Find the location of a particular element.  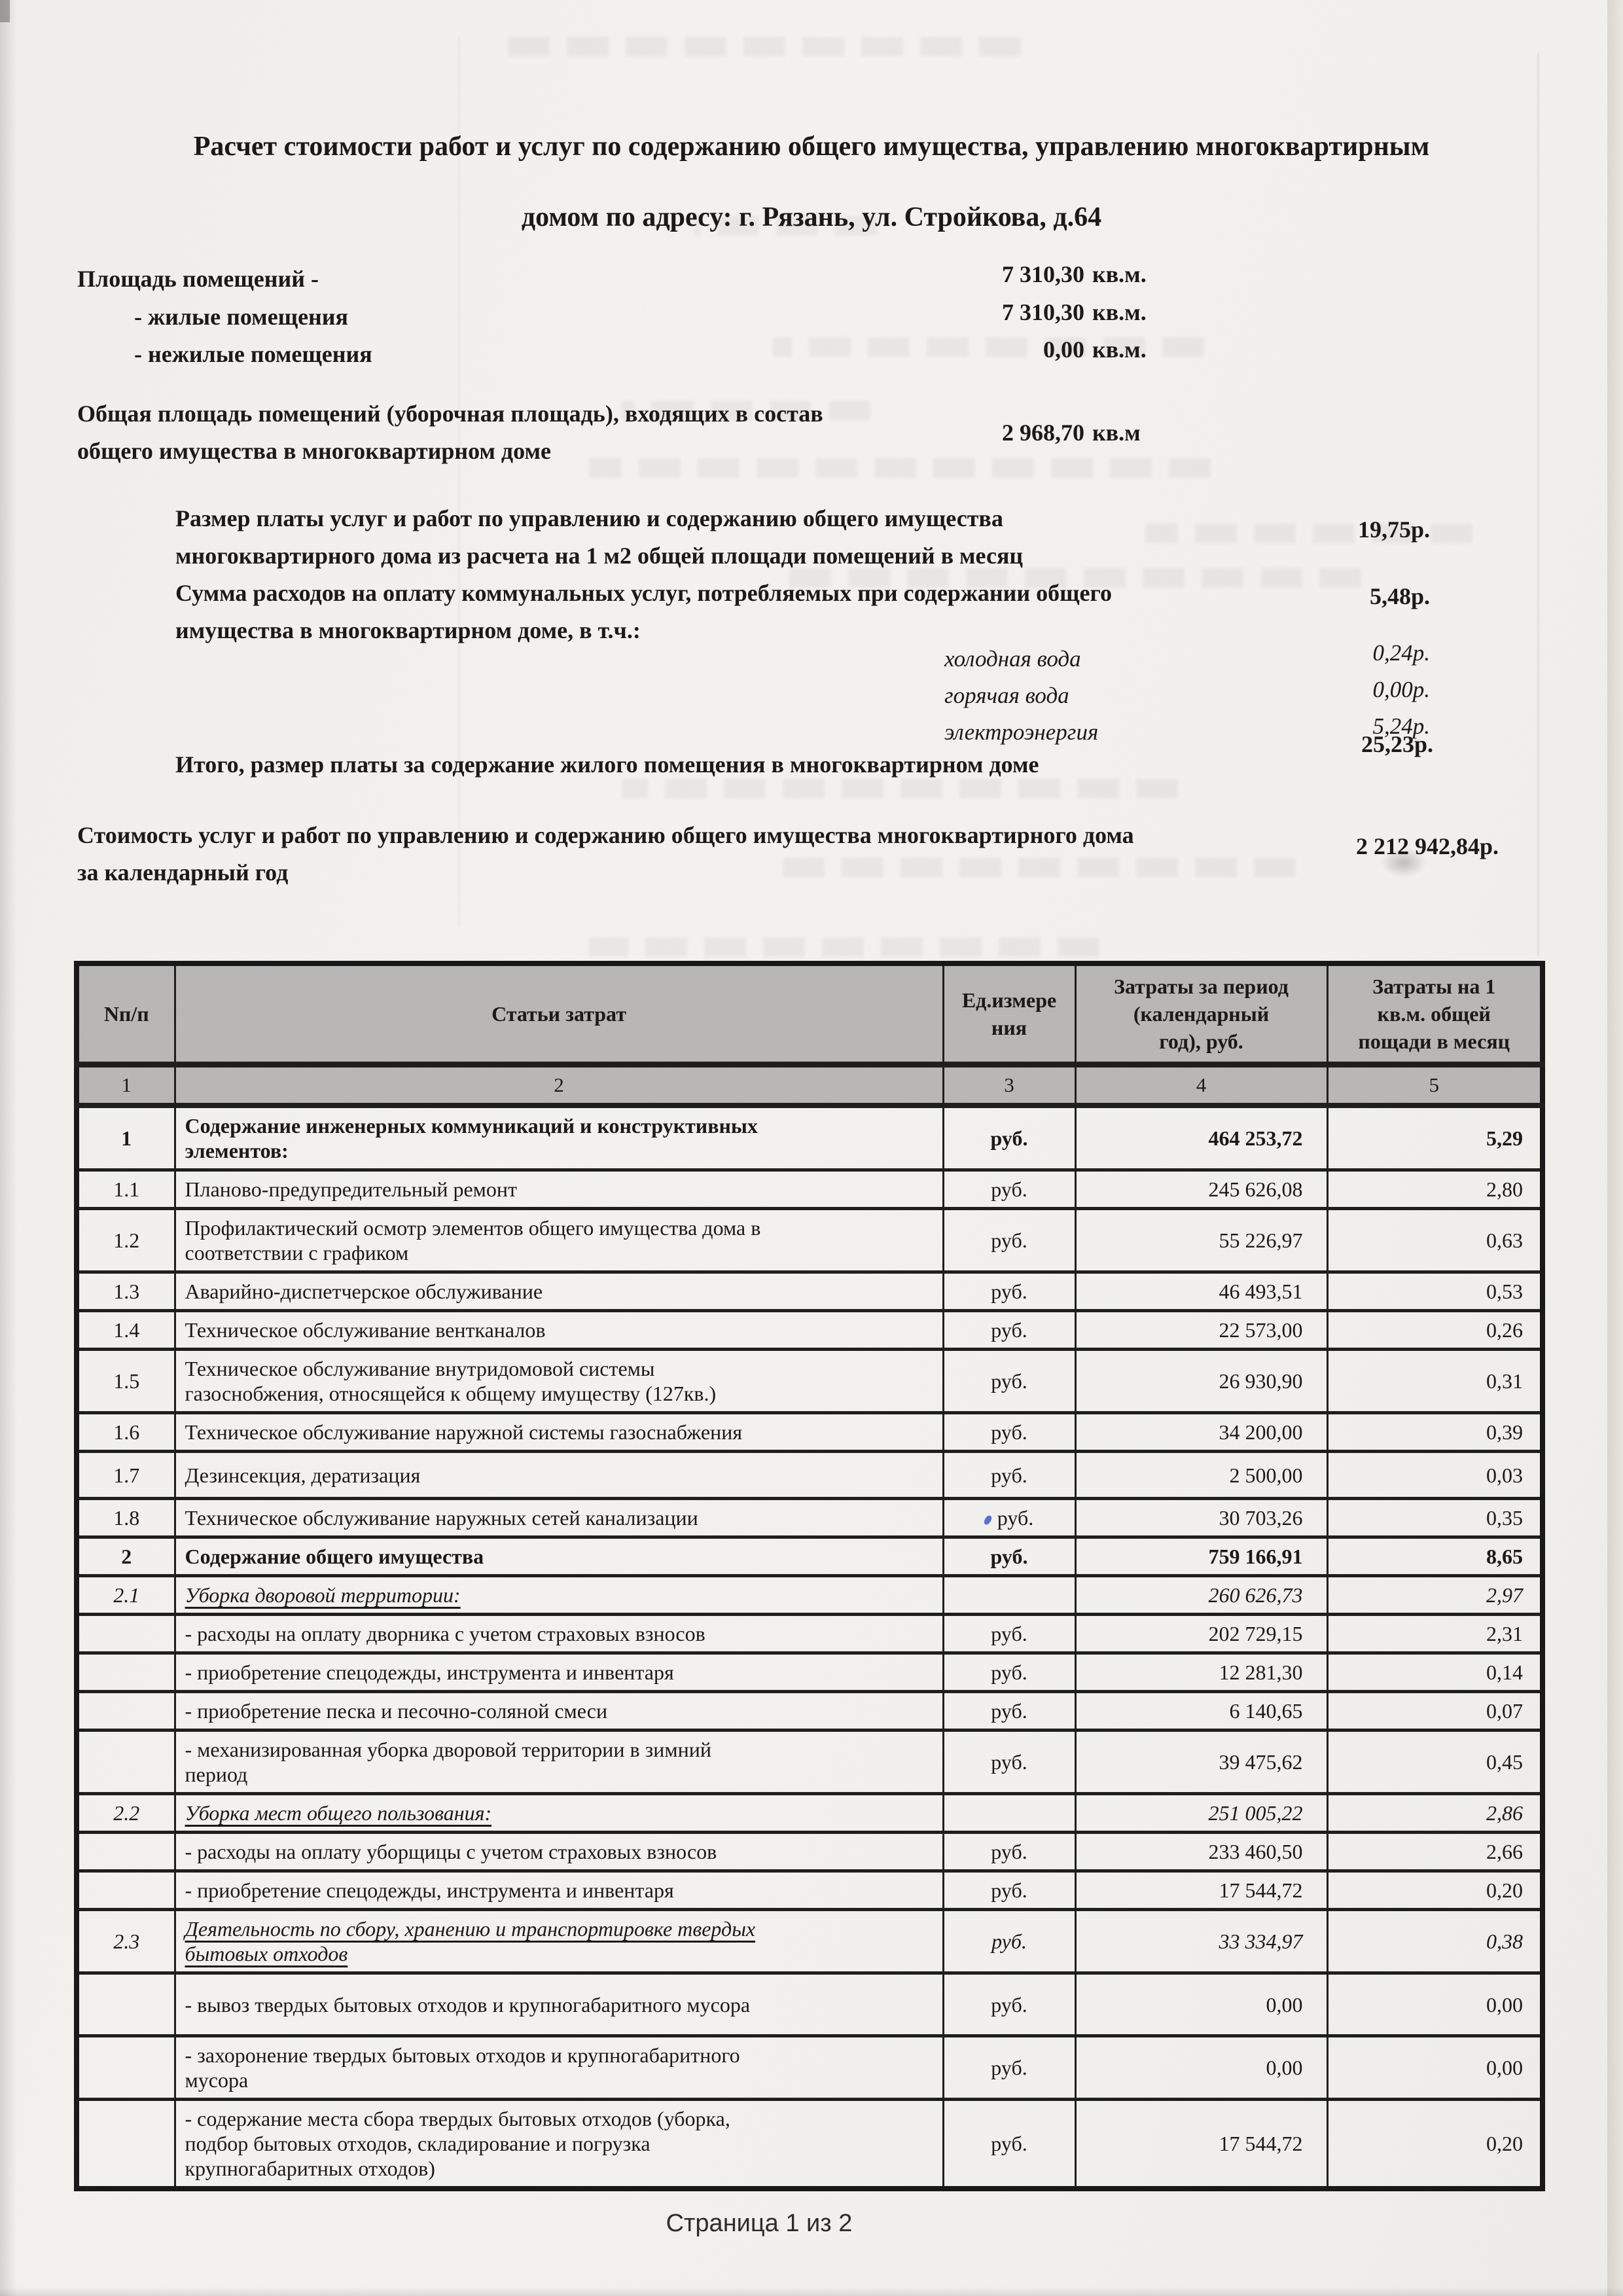

non-residential-value: 0,00 кв.м. is located at coordinates (1048, 349).